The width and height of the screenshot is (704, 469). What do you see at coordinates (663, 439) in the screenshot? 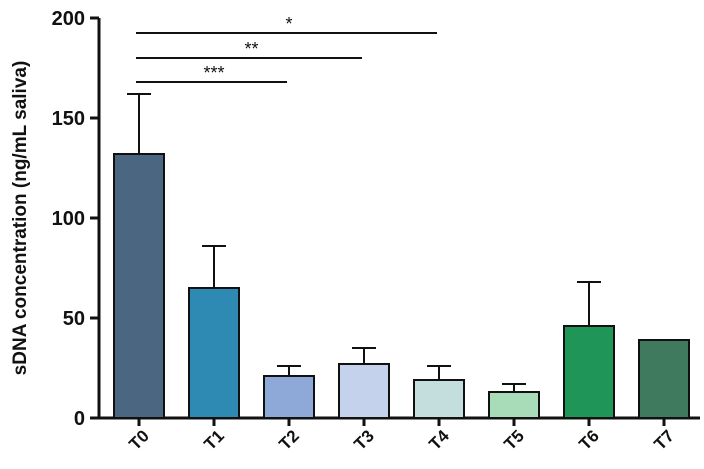
I see `x-tick-label: T7` at bounding box center [663, 439].